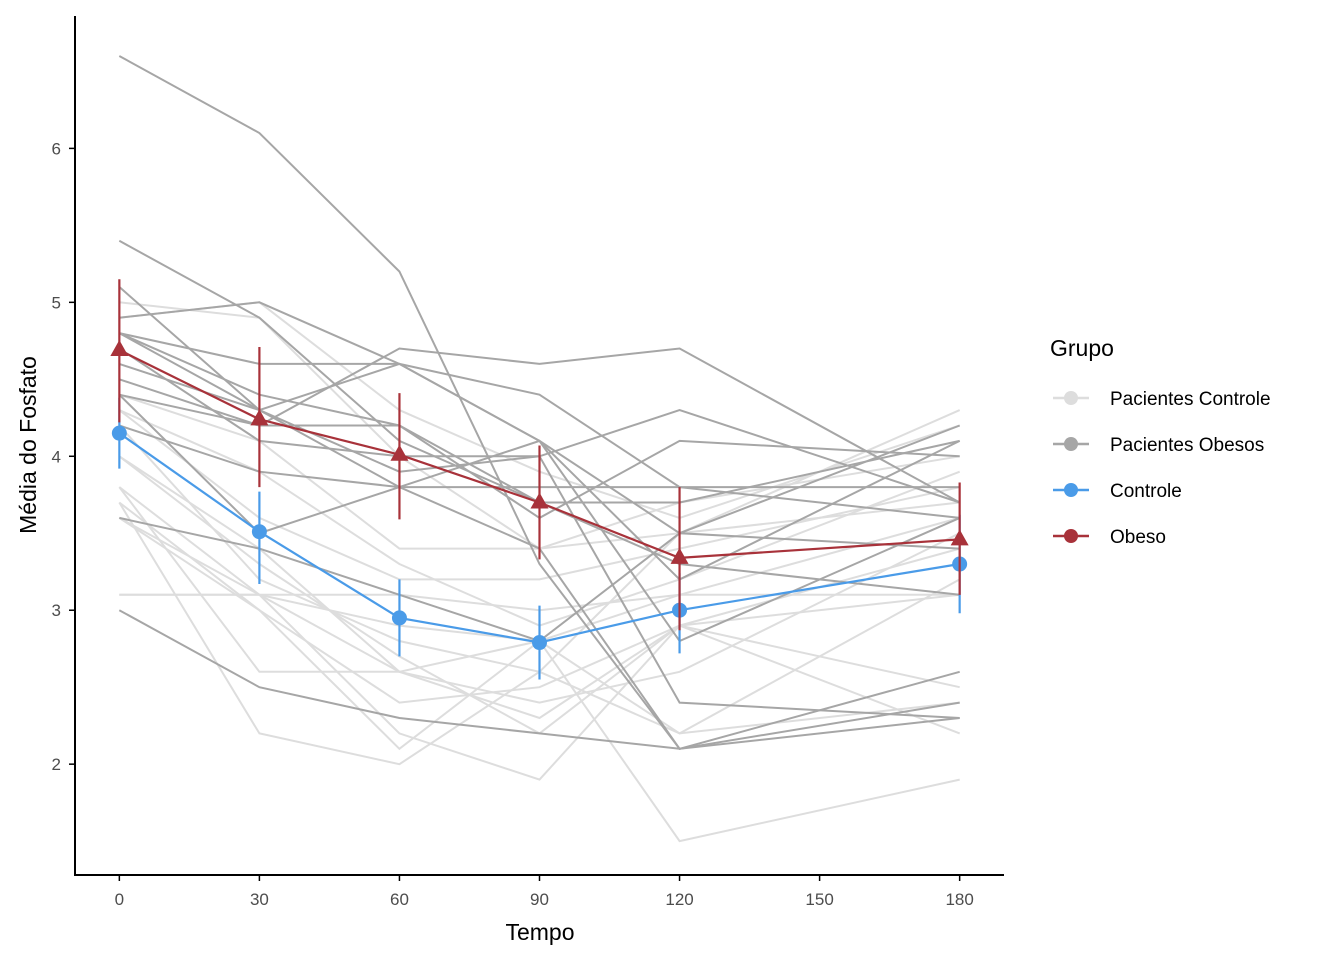 The height and width of the screenshot is (960, 1344). What do you see at coordinates (56, 148) in the screenshot?
I see `y-tick-label: 6` at bounding box center [56, 148].